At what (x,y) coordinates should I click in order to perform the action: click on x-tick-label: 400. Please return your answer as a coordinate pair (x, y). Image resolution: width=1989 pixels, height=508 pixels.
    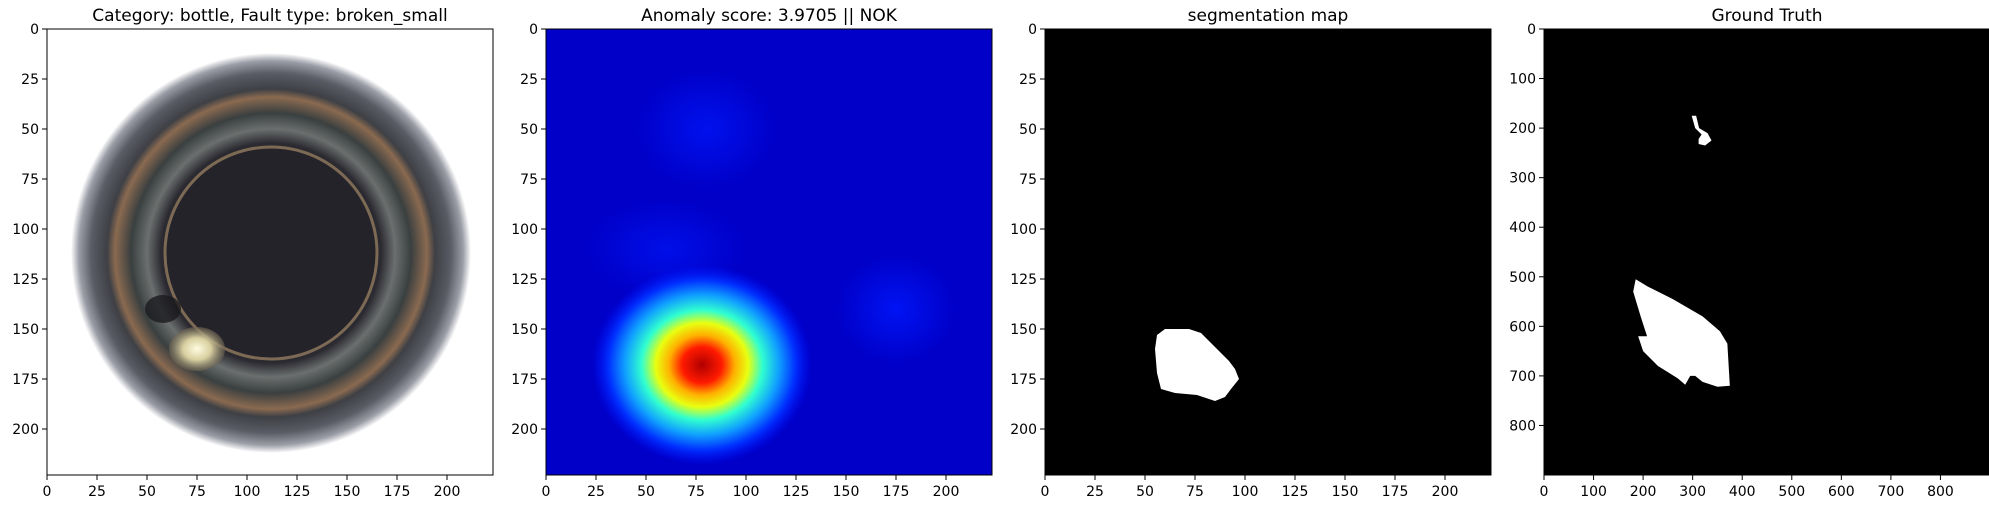
    Looking at the image, I should click on (1742, 492).